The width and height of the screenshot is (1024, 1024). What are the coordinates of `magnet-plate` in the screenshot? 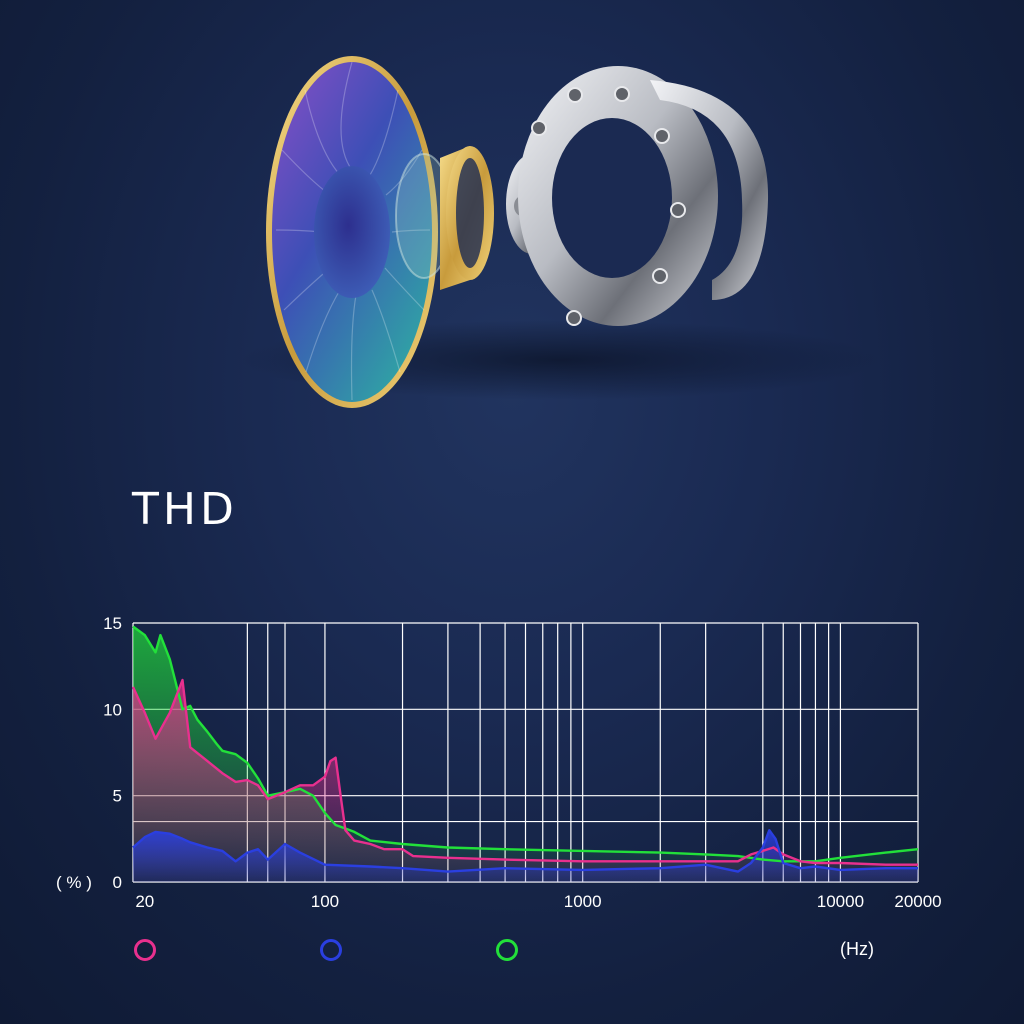 It's located at (618, 196).